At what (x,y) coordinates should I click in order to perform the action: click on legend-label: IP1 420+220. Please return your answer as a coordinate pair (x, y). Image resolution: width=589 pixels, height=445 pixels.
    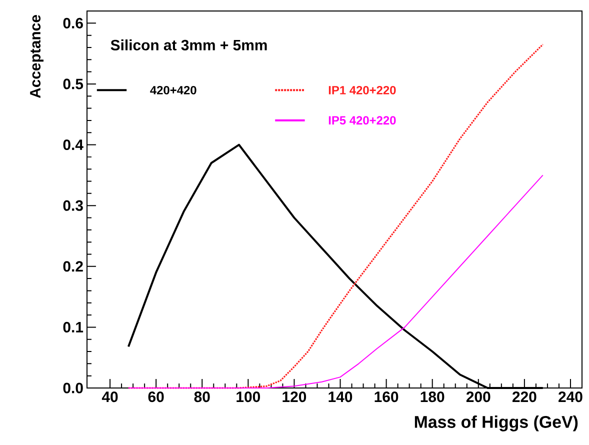
    Looking at the image, I should click on (362, 90).